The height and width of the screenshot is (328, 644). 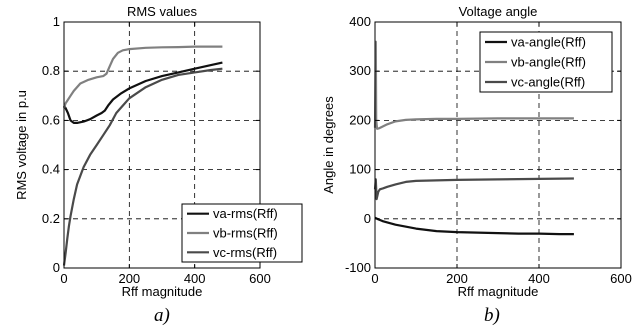 I want to click on series-line-vc-angle-rff, so click(x=473, y=189).